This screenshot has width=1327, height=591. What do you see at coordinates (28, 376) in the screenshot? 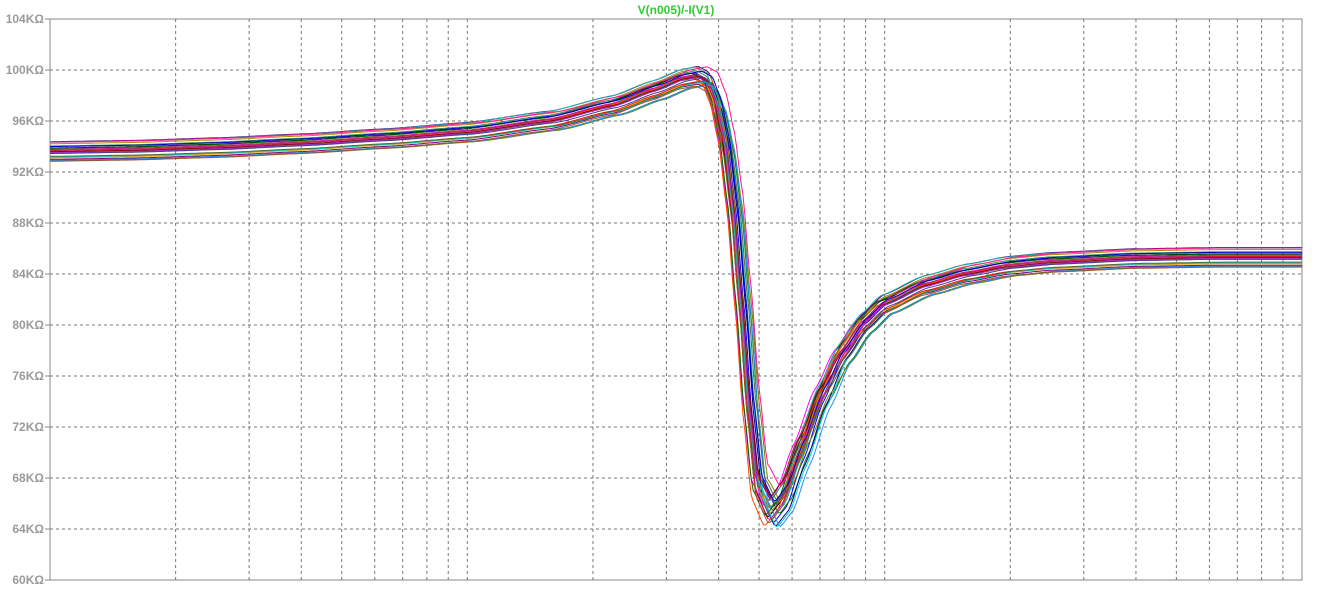
I see `y-tick-label: 76KΩ` at bounding box center [28, 376].